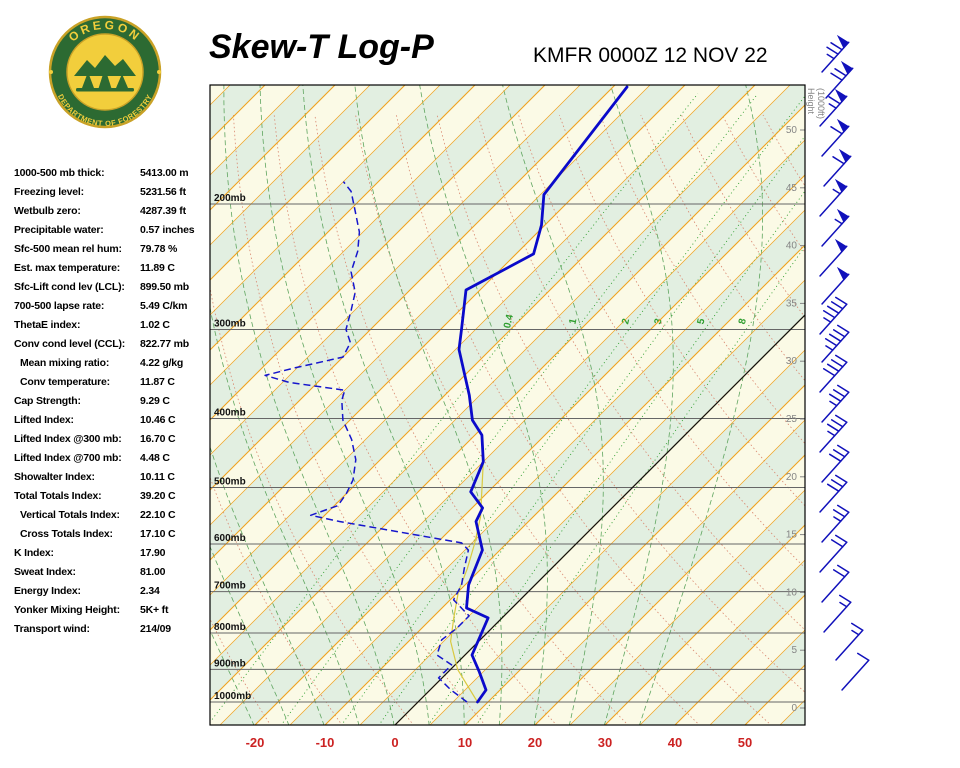 This screenshot has height=768, width=960. What do you see at coordinates (792, 419) in the screenshot?
I see `height-tick-label: 25` at bounding box center [792, 419].